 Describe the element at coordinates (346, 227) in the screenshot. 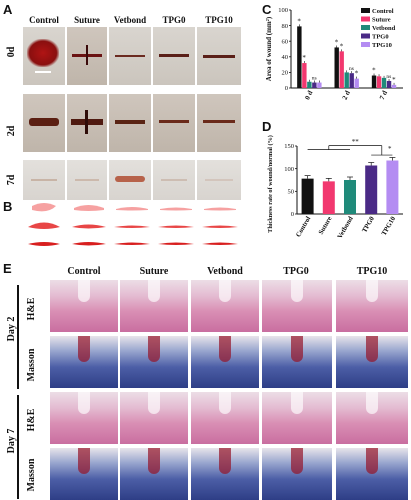

I see `chart-d-category-2: Vetbond` at that location.